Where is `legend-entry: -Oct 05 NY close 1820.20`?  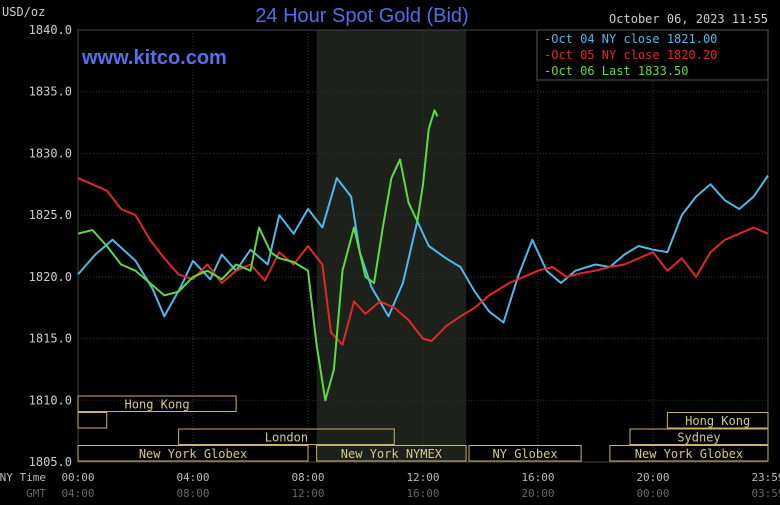
legend-entry: -Oct 05 NY close 1820.20 is located at coordinates (630, 55).